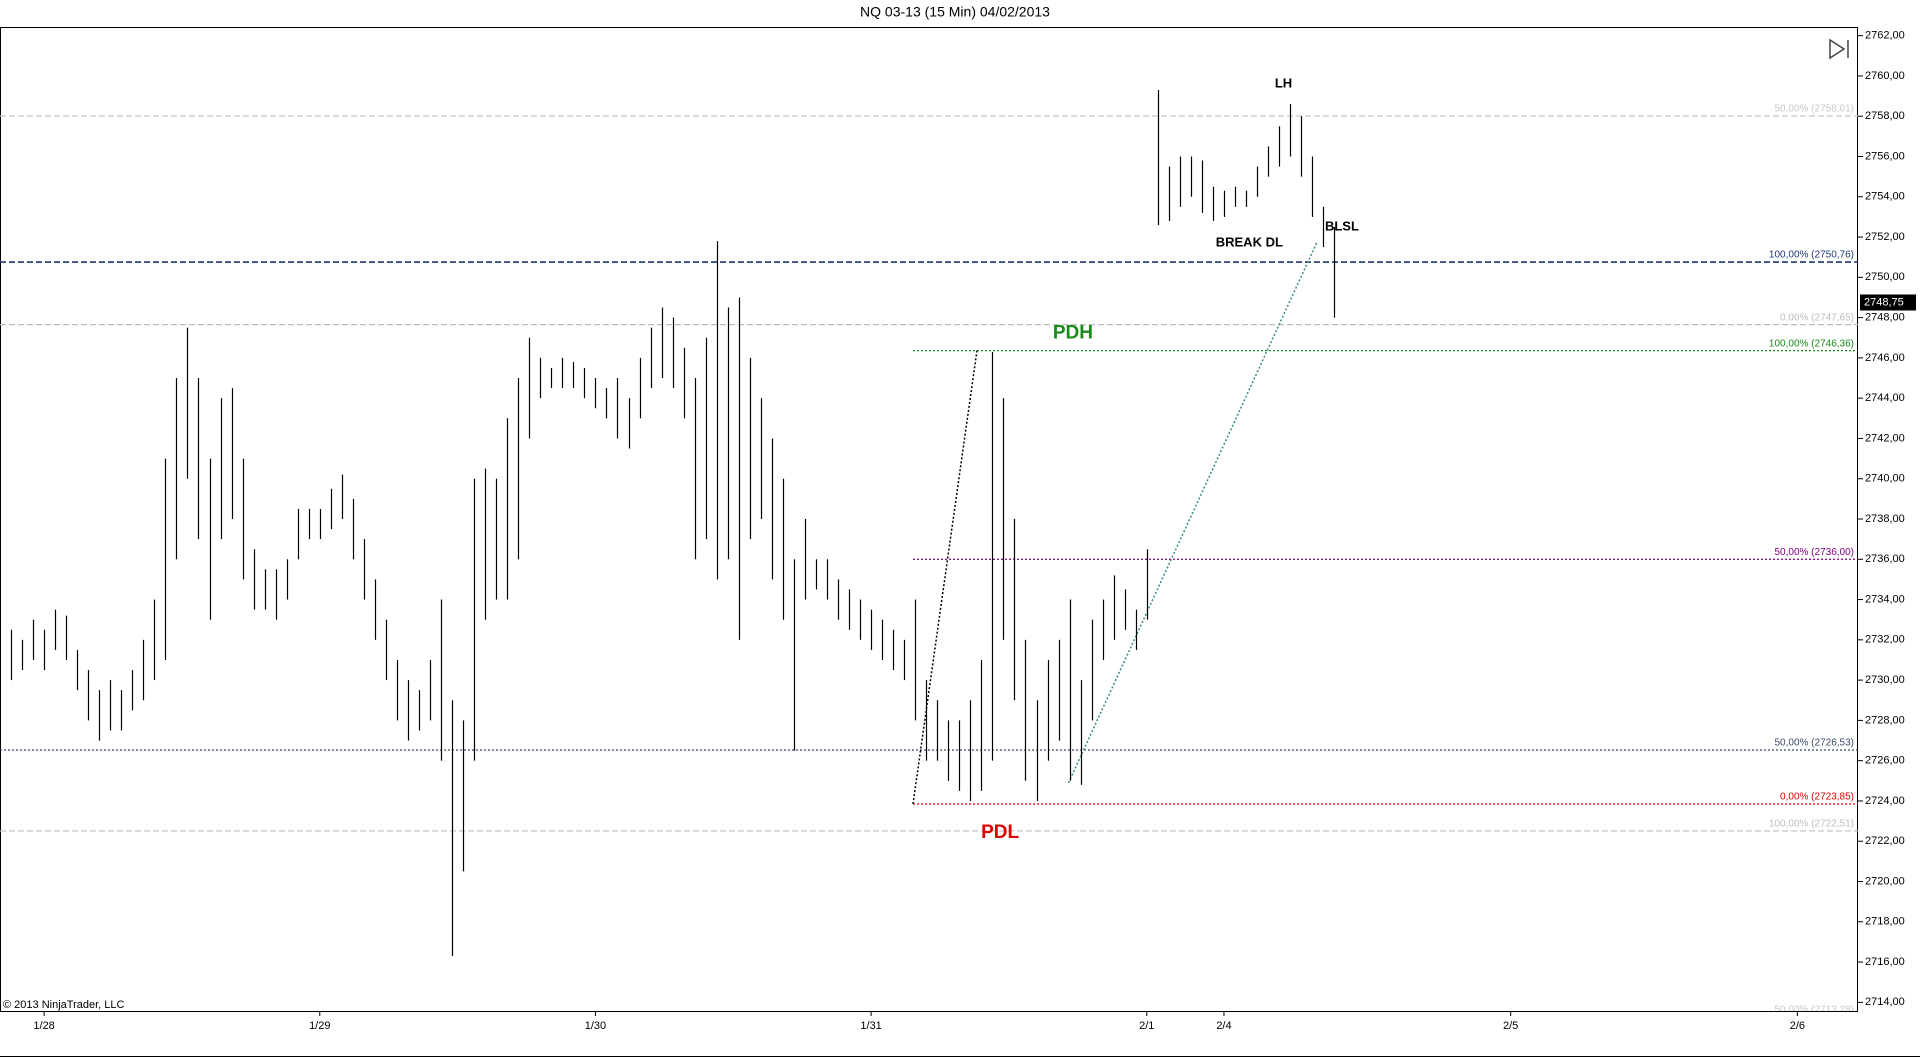  What do you see at coordinates (1814, 1009) in the screenshot?
I see `fib-level-label: 50,00% (2713,28)` at bounding box center [1814, 1009].